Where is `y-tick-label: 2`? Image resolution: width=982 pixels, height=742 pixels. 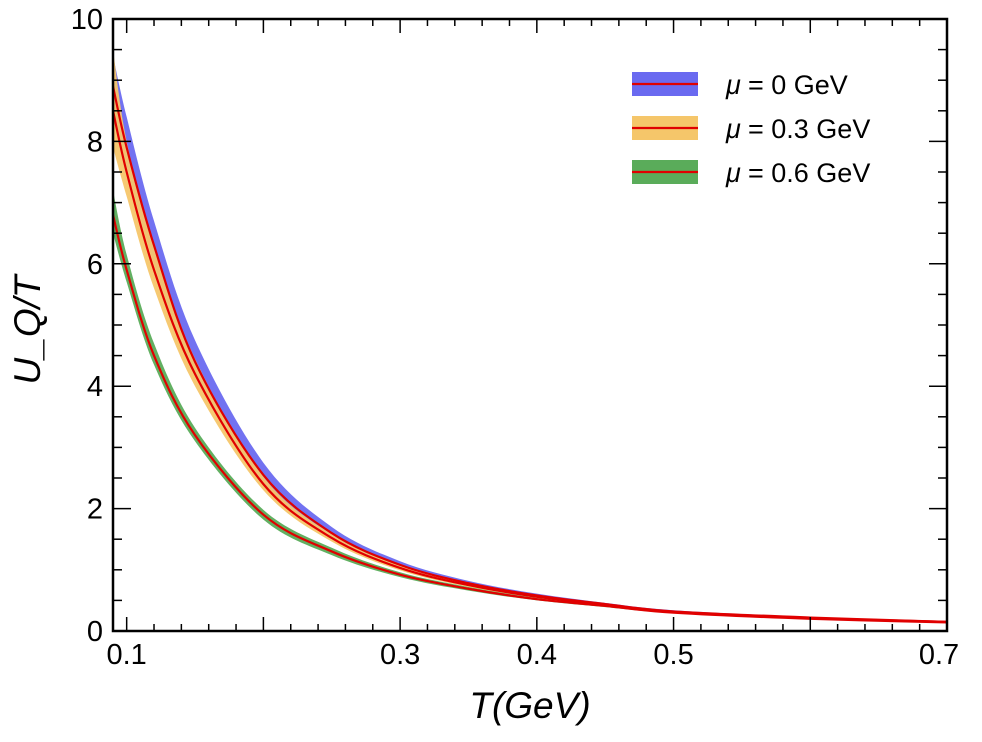
y-tick-label: 2 is located at coordinates (95, 510).